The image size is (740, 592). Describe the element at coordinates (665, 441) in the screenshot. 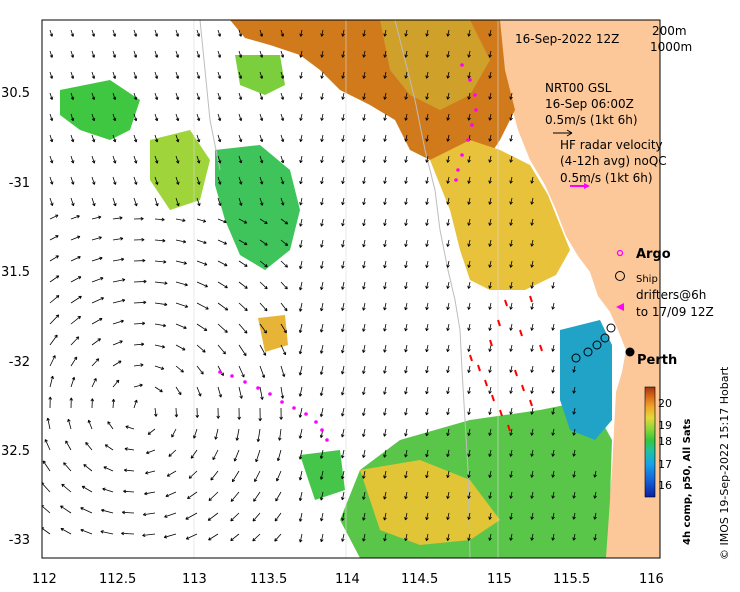

I see `colorbar-tick: 18` at that location.